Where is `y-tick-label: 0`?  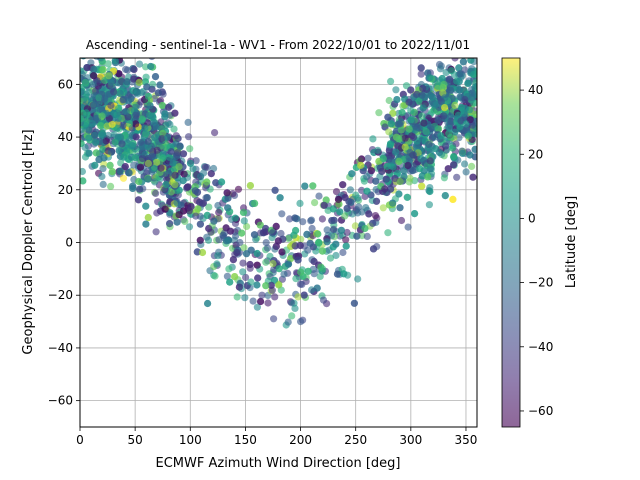 y-tick-label: 0 is located at coordinates (69, 243).